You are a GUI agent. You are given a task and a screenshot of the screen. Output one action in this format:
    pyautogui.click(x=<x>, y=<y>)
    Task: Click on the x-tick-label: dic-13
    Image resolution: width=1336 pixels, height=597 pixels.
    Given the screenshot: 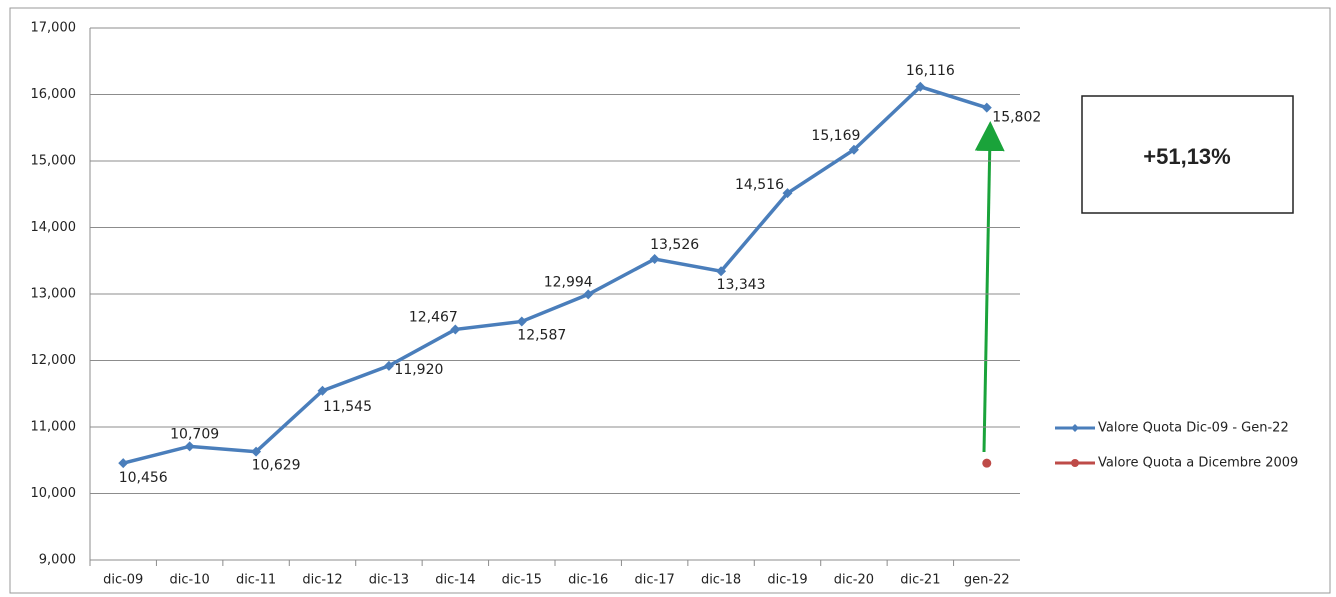 What is the action you would take?
    pyautogui.click(x=389, y=580)
    